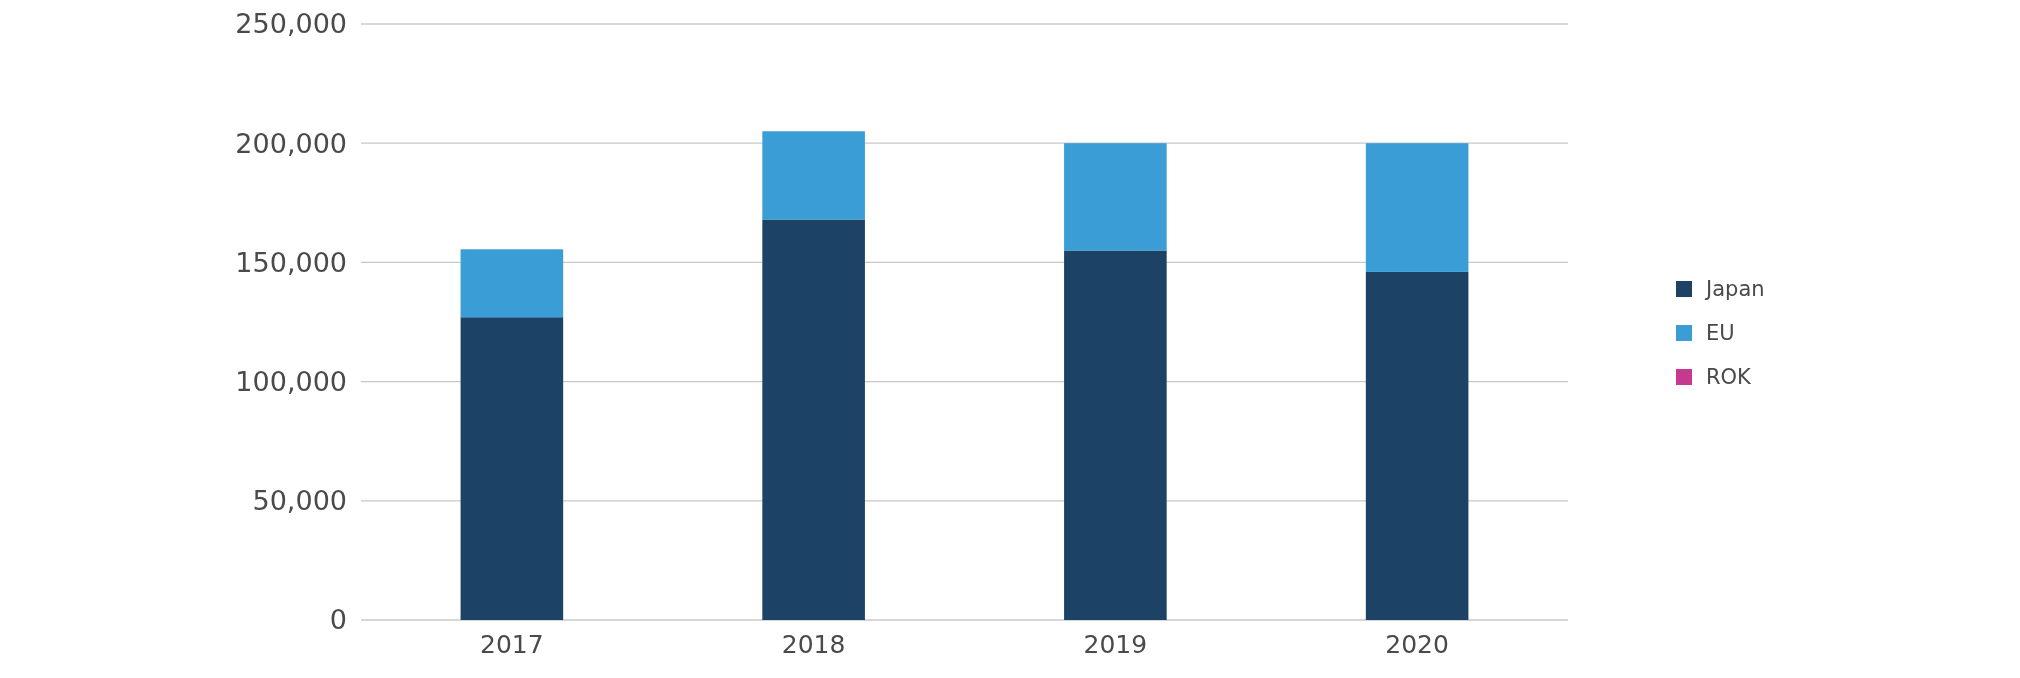 This screenshot has width=2020, height=678. What do you see at coordinates (813, 644) in the screenshot?
I see `x-tick-label: 2018` at bounding box center [813, 644].